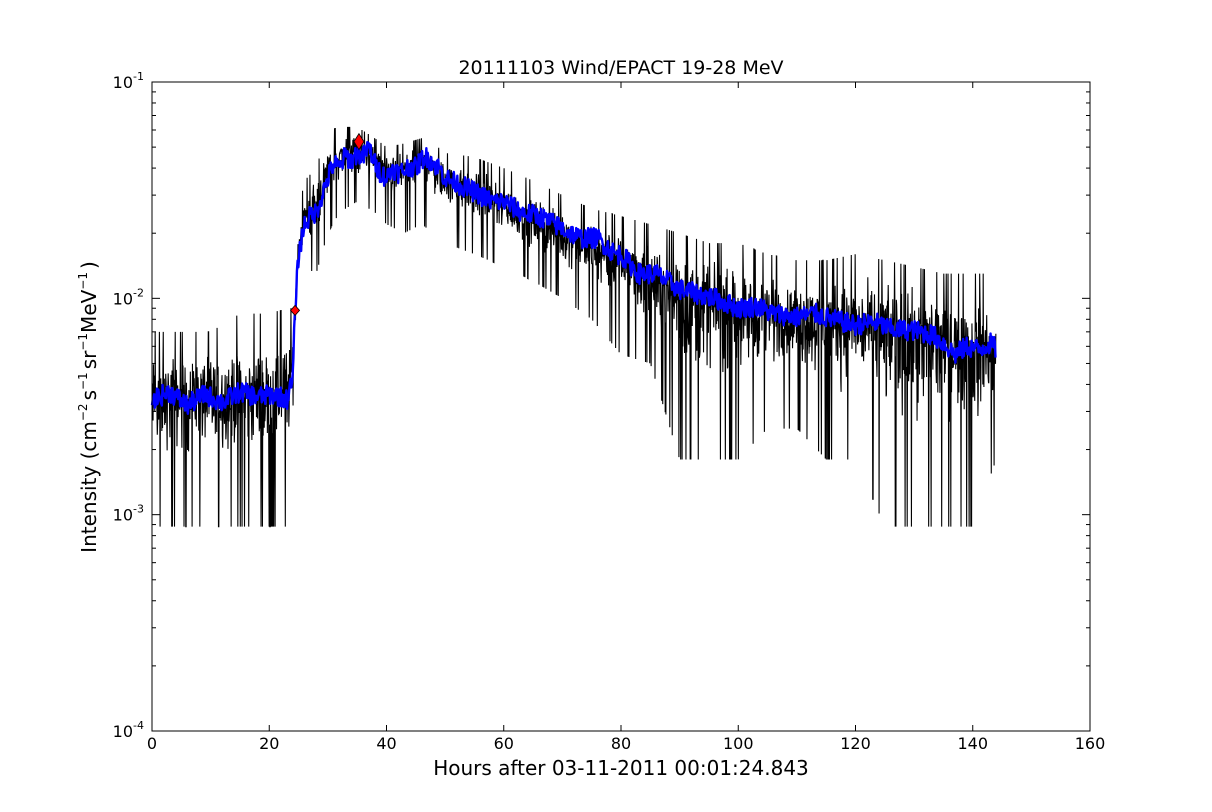 The width and height of the screenshot is (1212, 812). I want to click on marker-layer, so click(327, 224).